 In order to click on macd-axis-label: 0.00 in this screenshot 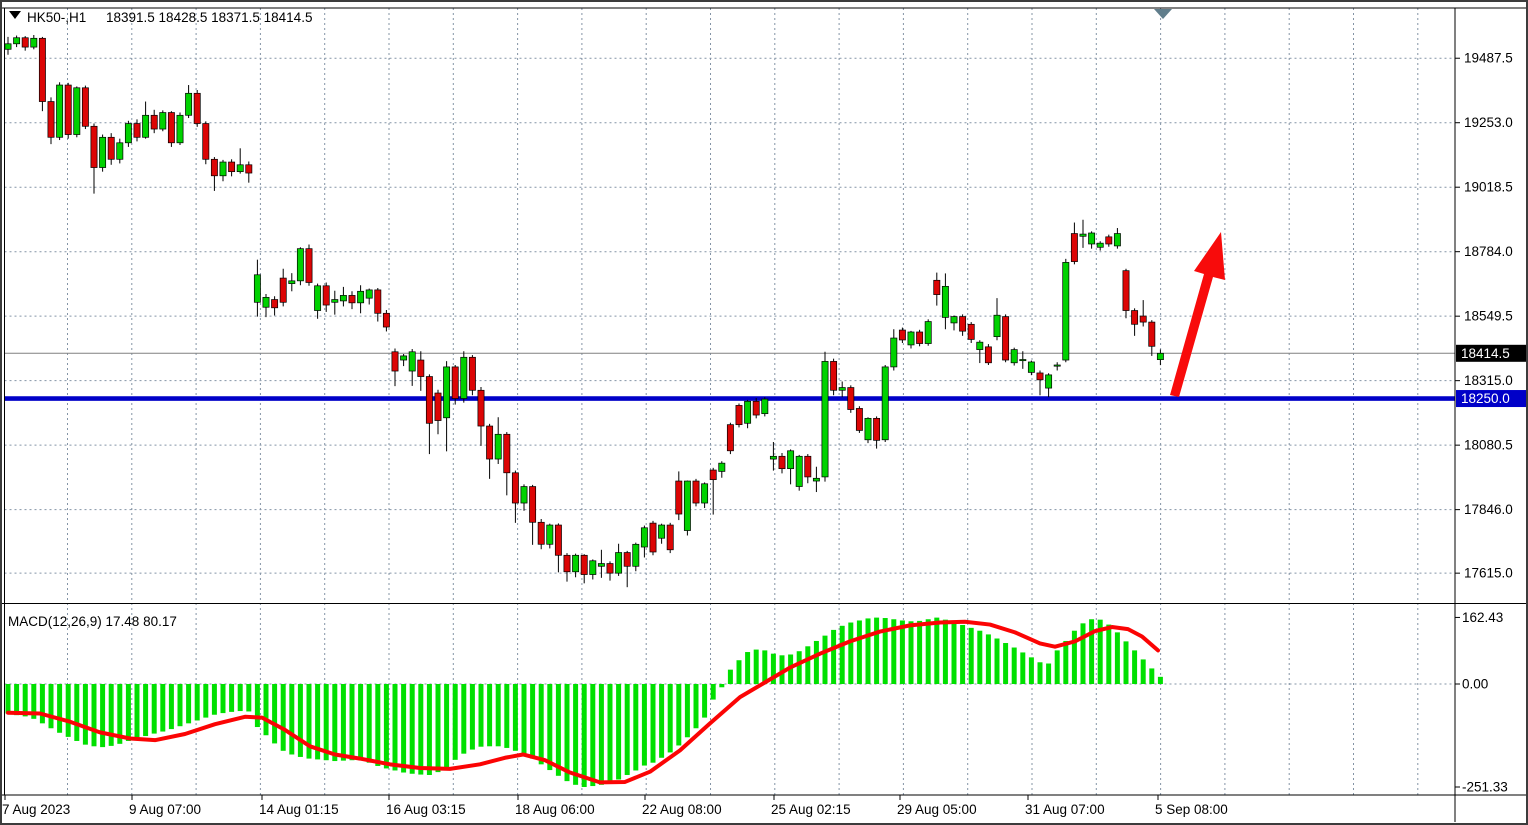, I will do `click(1475, 684)`.